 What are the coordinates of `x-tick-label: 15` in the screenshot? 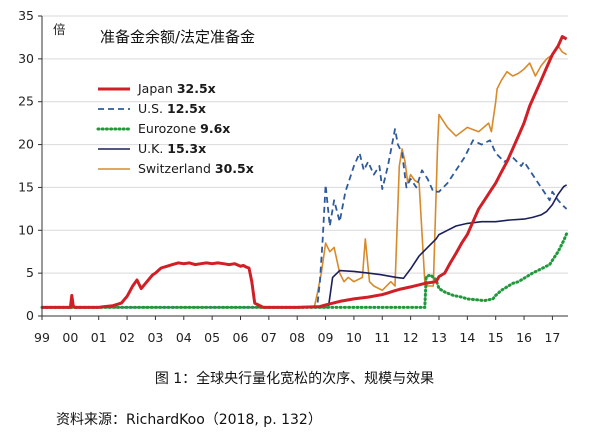 It's located at (496, 337).